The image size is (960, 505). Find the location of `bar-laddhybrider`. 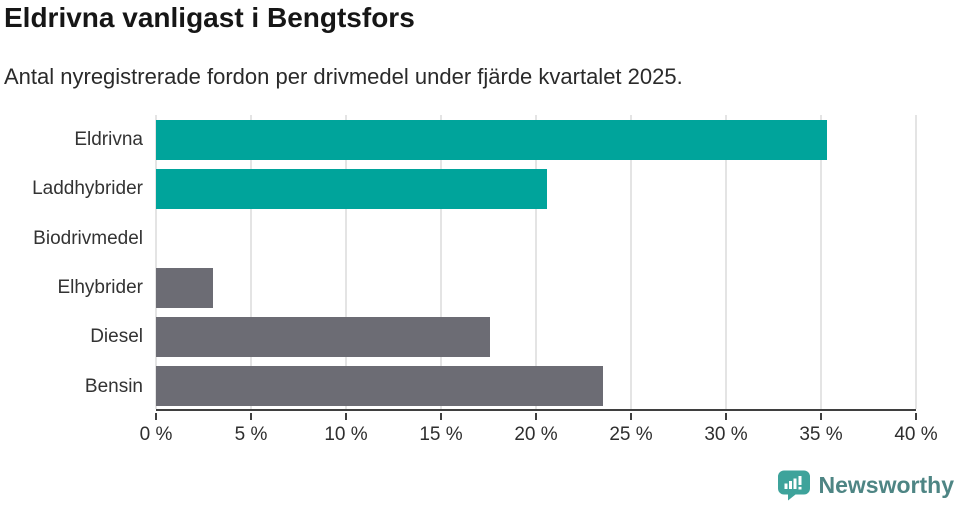

bar-laddhybrider is located at coordinates (352, 189).